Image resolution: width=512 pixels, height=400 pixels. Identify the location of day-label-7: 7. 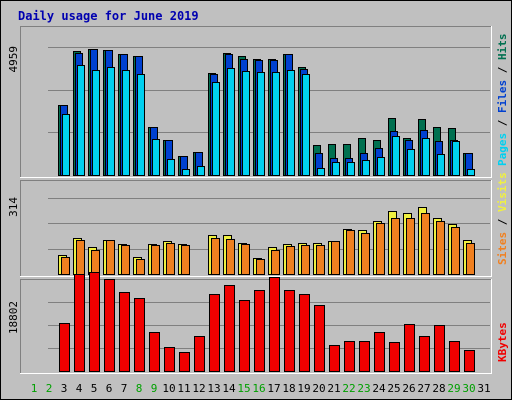
(124, 388).